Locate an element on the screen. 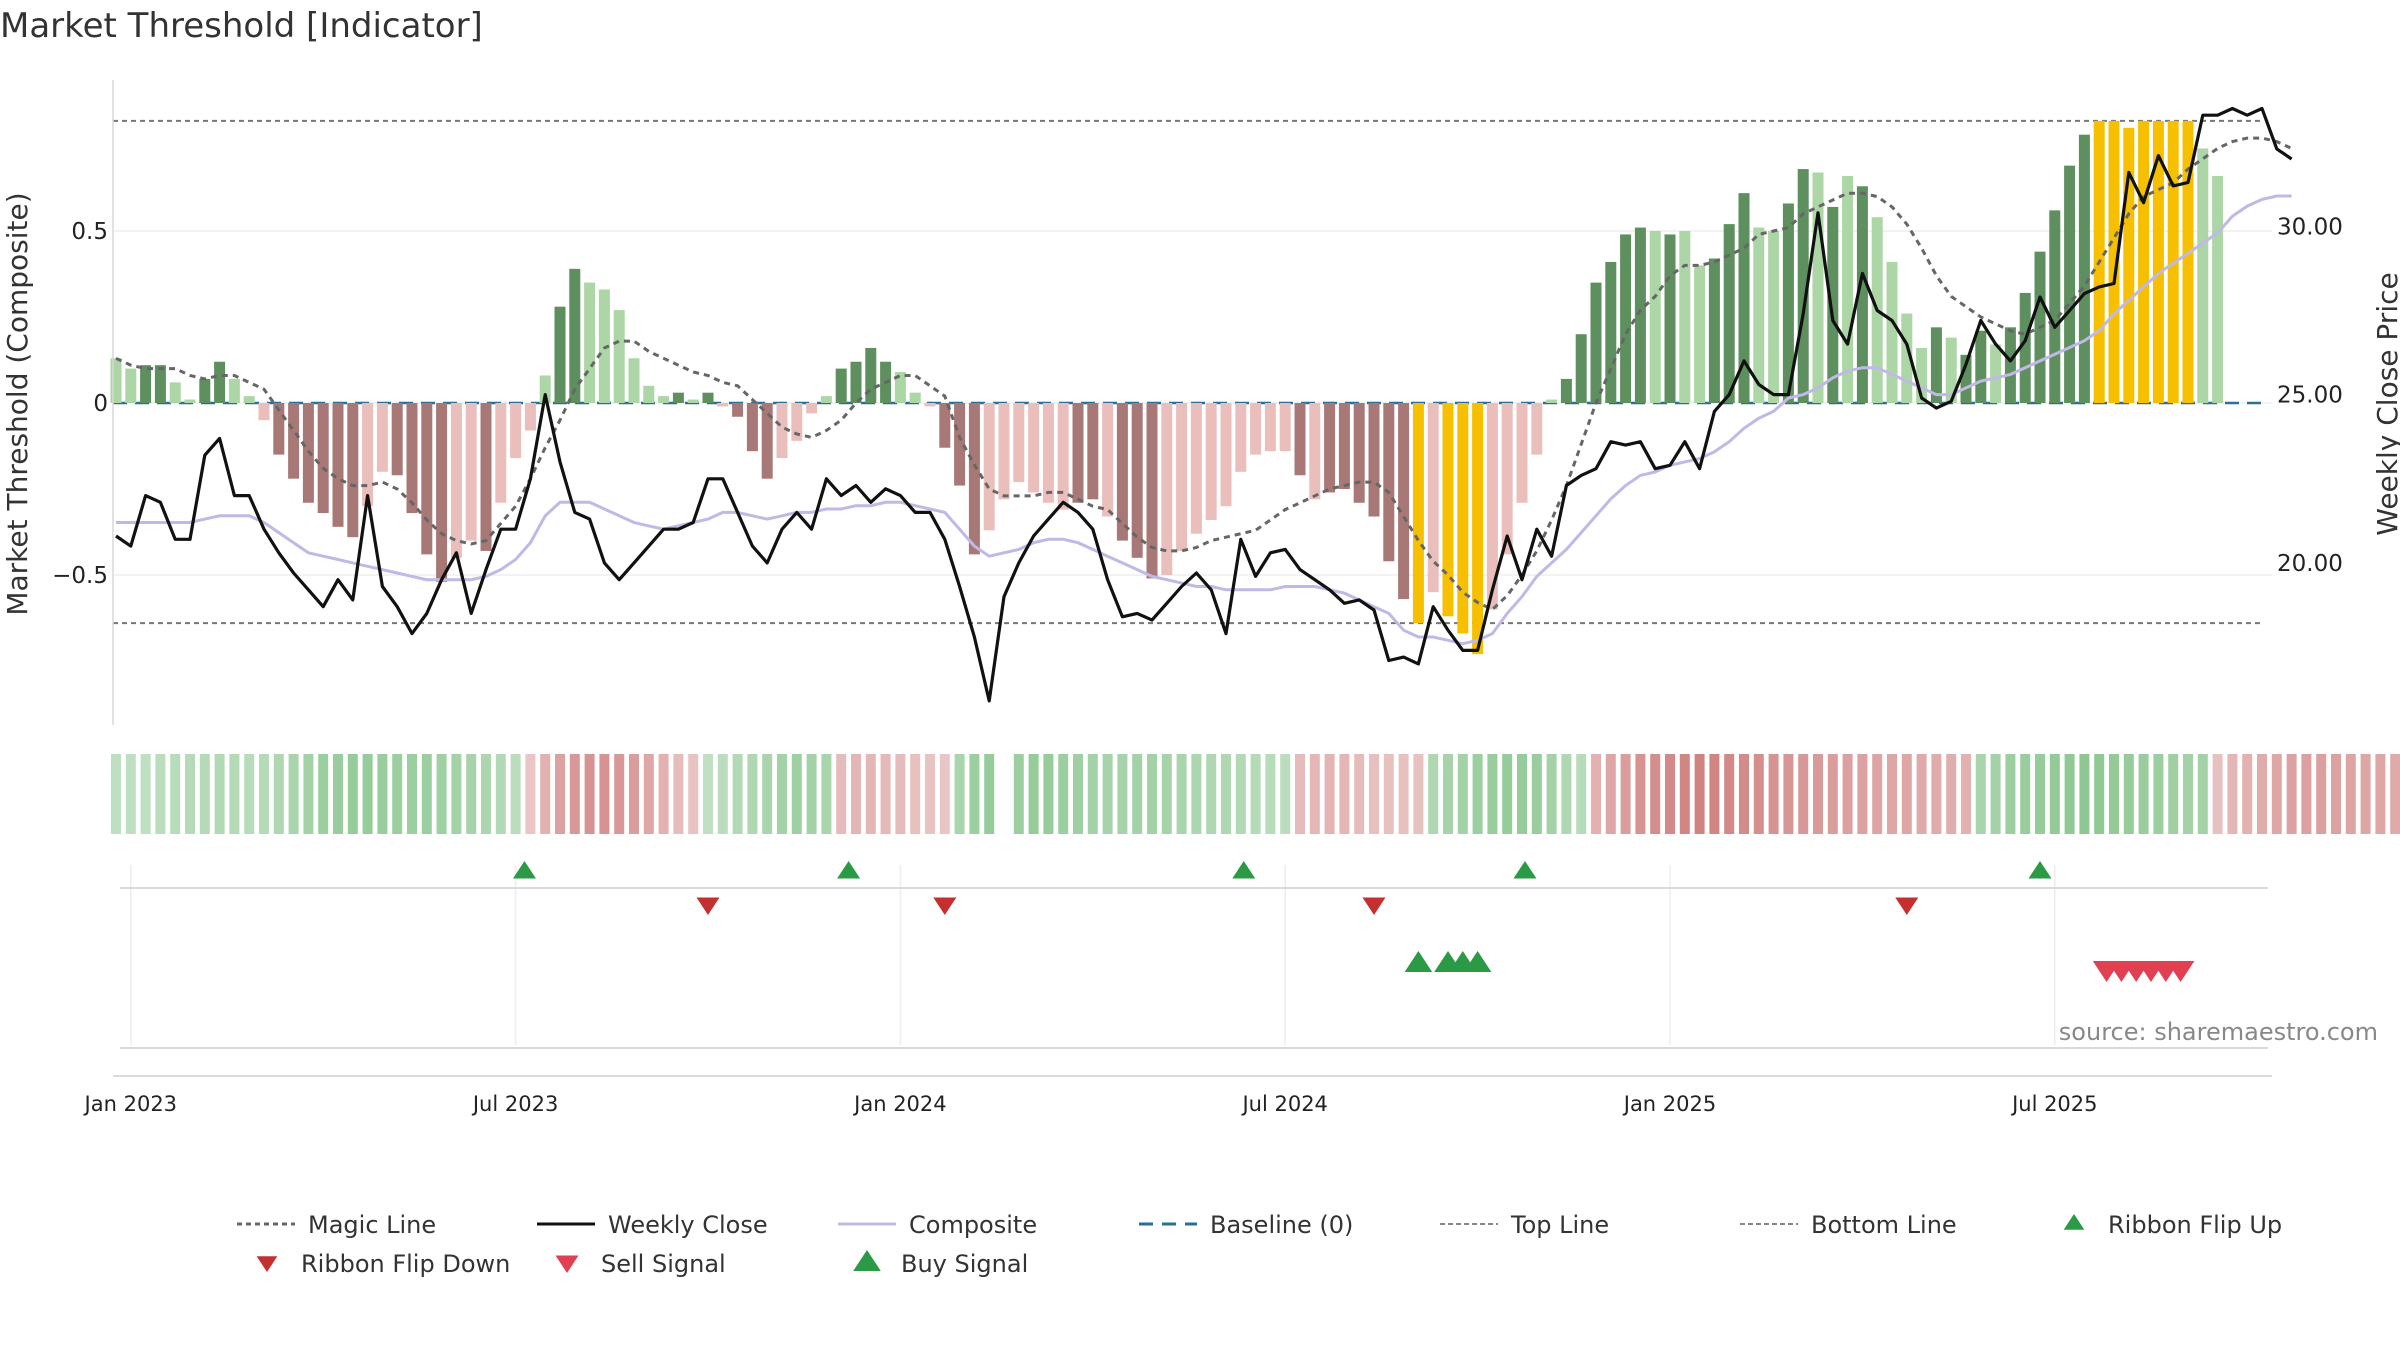 The height and width of the screenshot is (1350, 2400). legend-label-sell_signal: Sell Signal is located at coordinates (663, 1264).